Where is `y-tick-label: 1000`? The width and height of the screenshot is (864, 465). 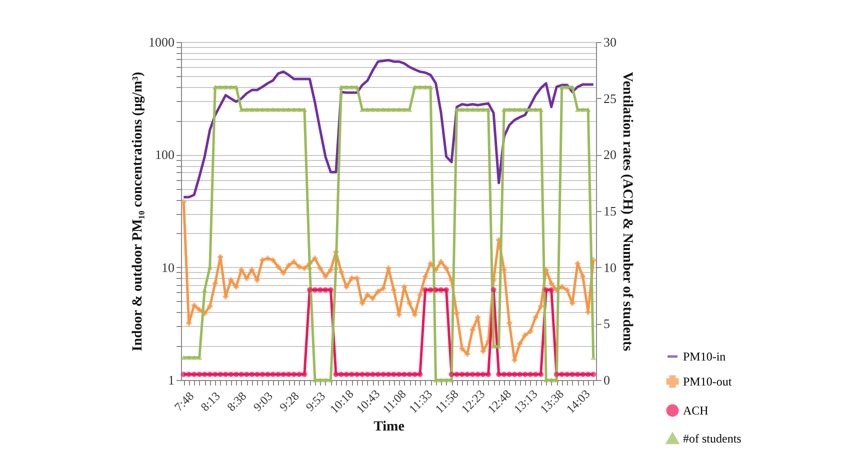
y-tick-label: 1000 is located at coordinates (161, 42).